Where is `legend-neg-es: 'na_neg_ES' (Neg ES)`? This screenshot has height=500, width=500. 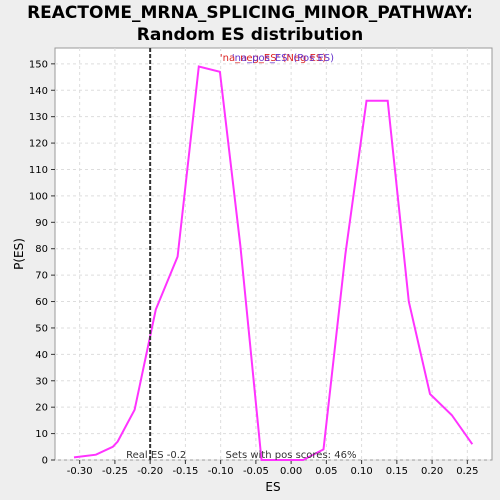
legend-neg-es: 'na_neg_ES' (Neg ES) is located at coordinates (273, 58).